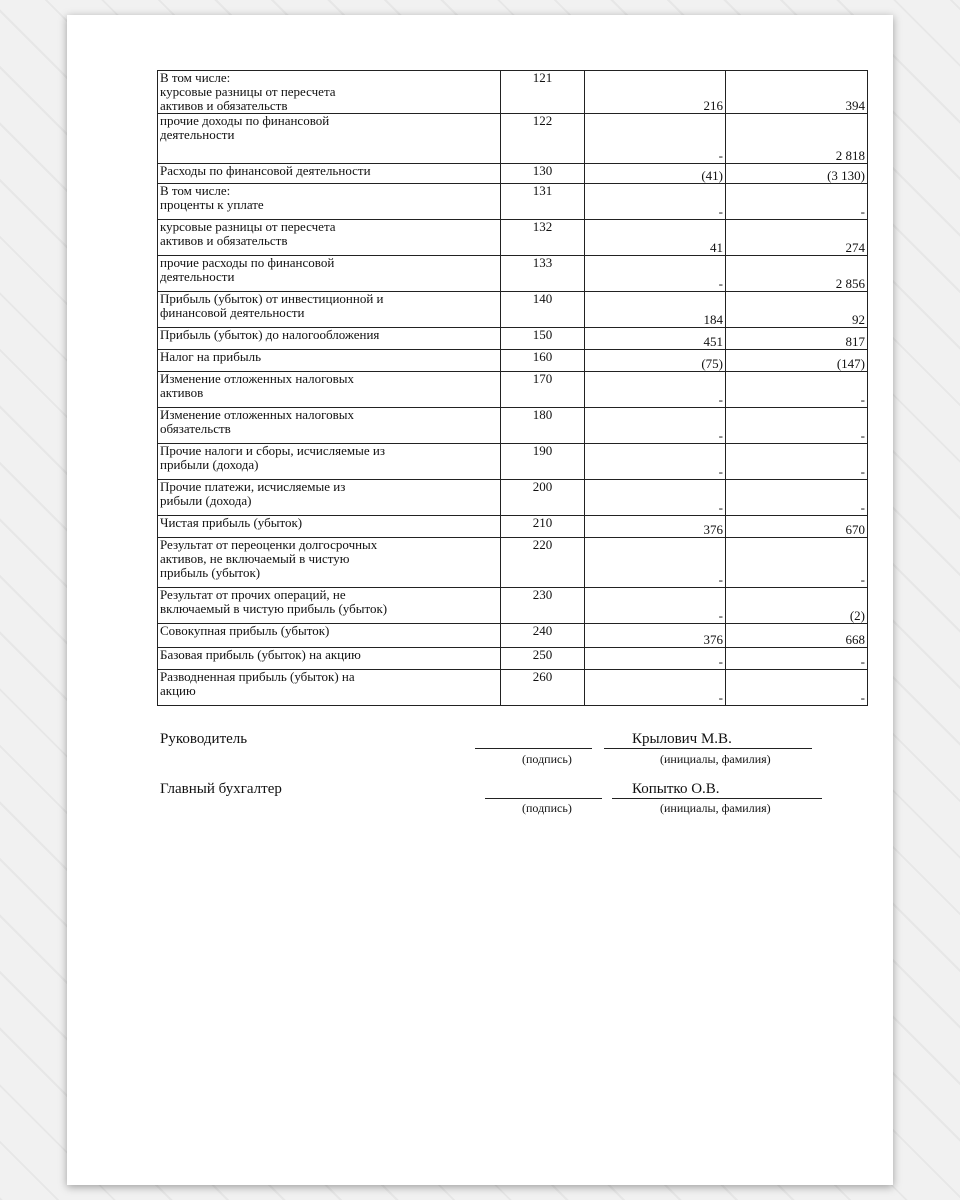 Image resolution: width=960 pixels, height=1200 pixels. I want to click on row-label: Базовая прибыль (убыток) на акцию, so click(329, 658).